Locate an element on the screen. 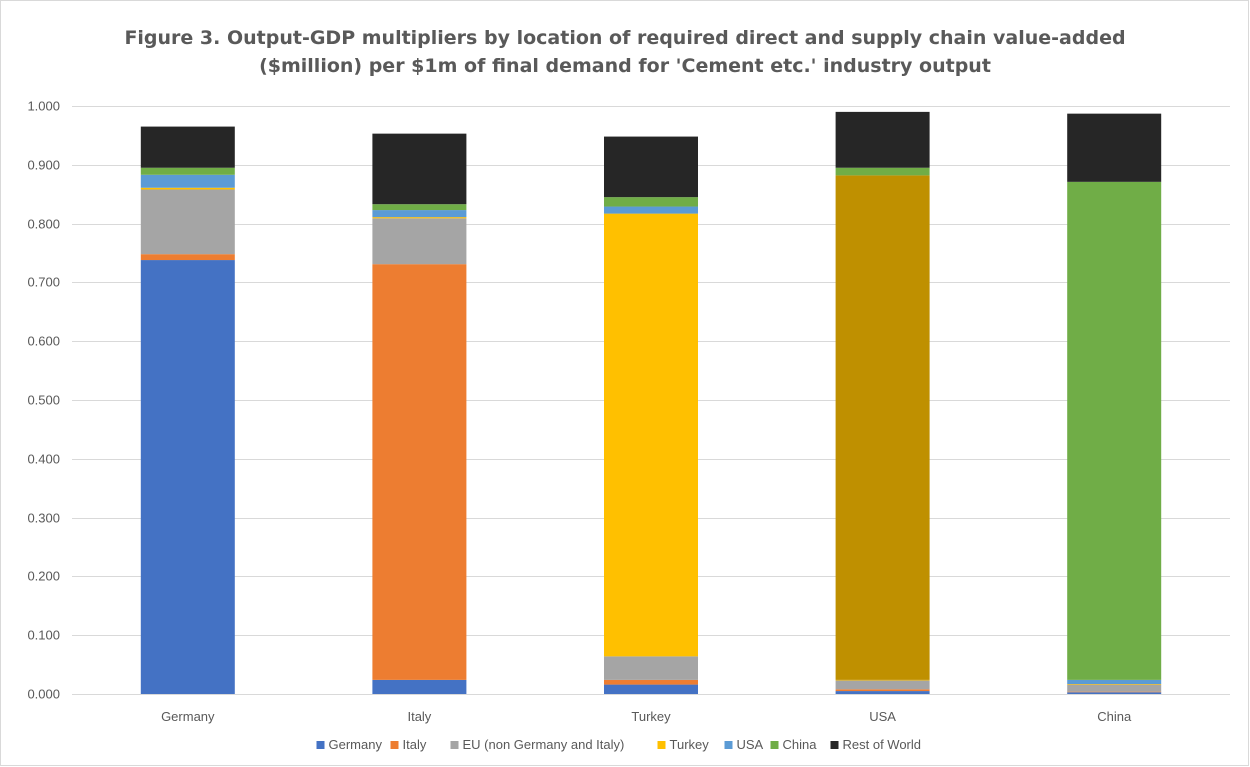  legend-swatch-eu-non-germany-and-italy is located at coordinates (454, 745).